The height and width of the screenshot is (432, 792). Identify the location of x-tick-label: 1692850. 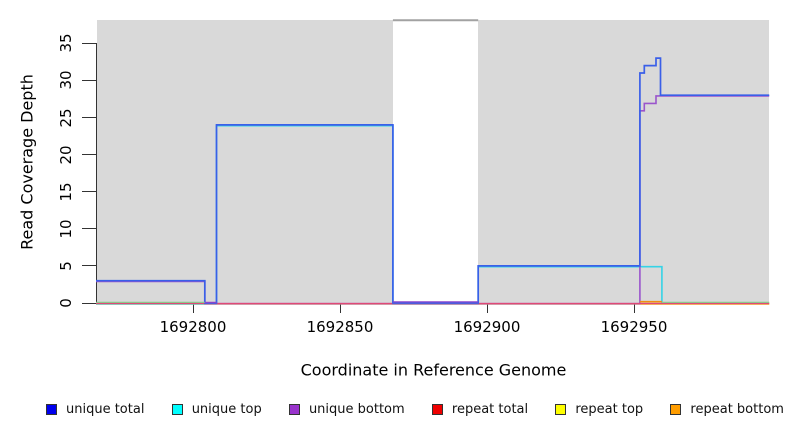
(340, 327).